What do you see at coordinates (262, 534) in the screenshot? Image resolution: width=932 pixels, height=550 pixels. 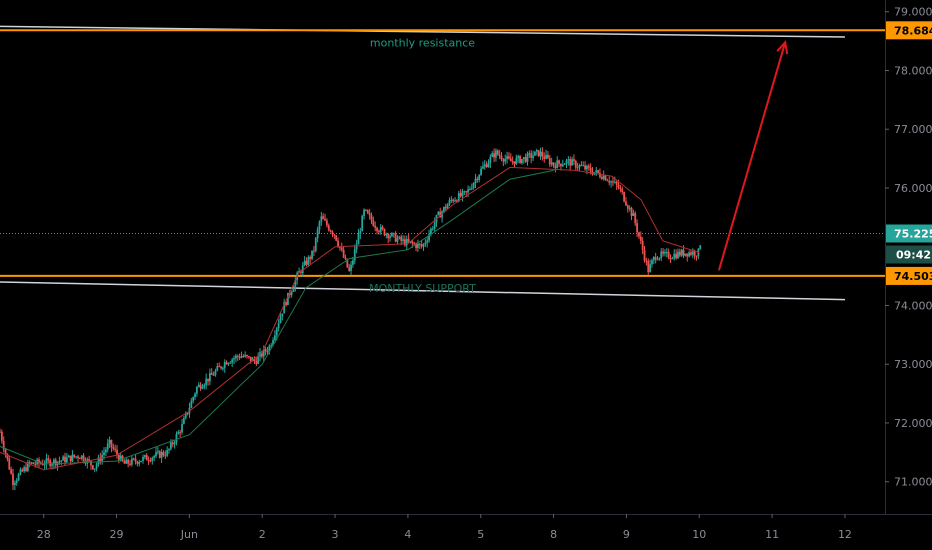 I see `time-tick-label: 2` at bounding box center [262, 534].